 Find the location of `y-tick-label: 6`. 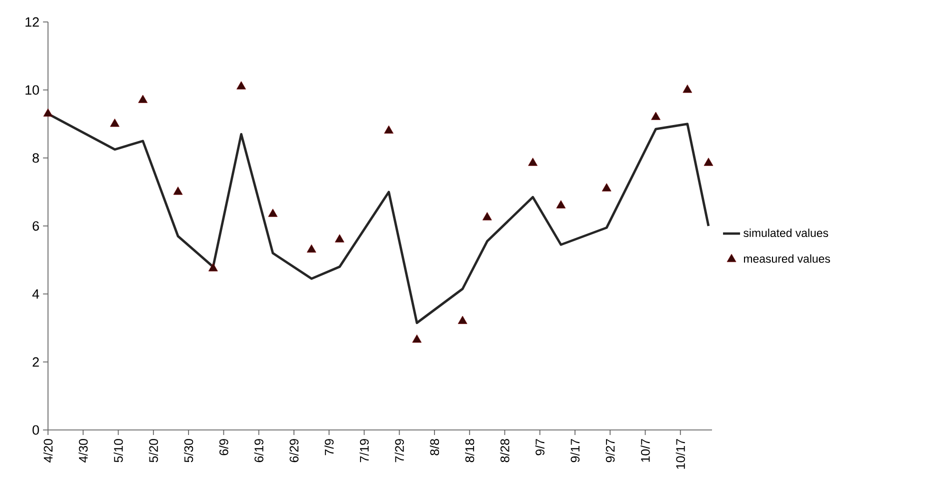

y-tick-label: 6 is located at coordinates (35, 226).